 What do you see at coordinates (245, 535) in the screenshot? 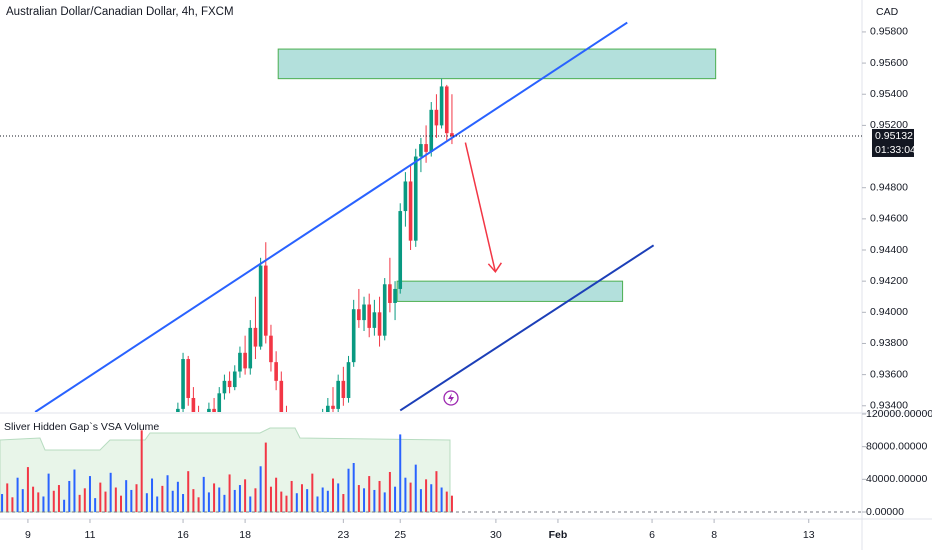
I see `x-tick-label: 18` at bounding box center [245, 535].